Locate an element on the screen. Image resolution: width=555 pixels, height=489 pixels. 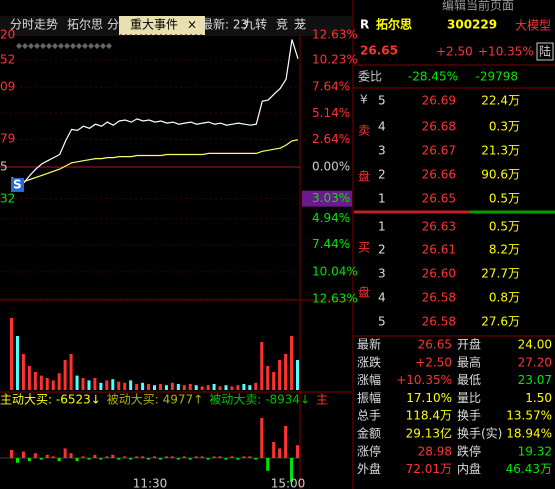
tab: 拓尔思 is located at coordinates (85, 24).